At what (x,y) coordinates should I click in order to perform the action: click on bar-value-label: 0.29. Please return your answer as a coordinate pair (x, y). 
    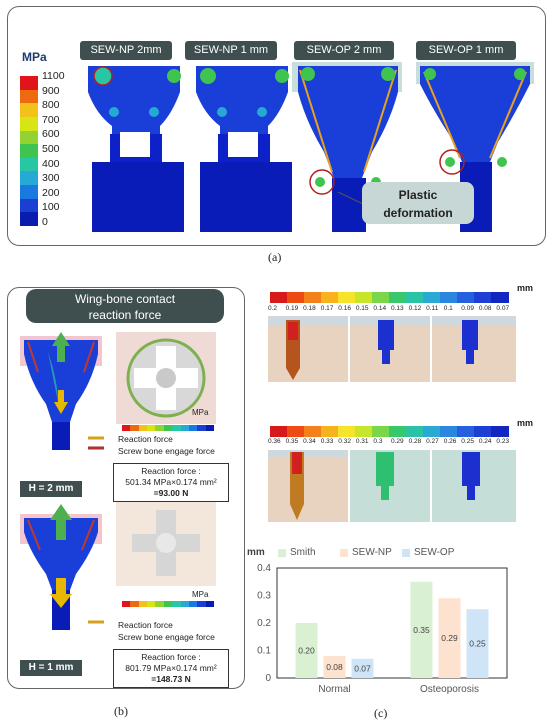
    Looking at the image, I should click on (449, 638).